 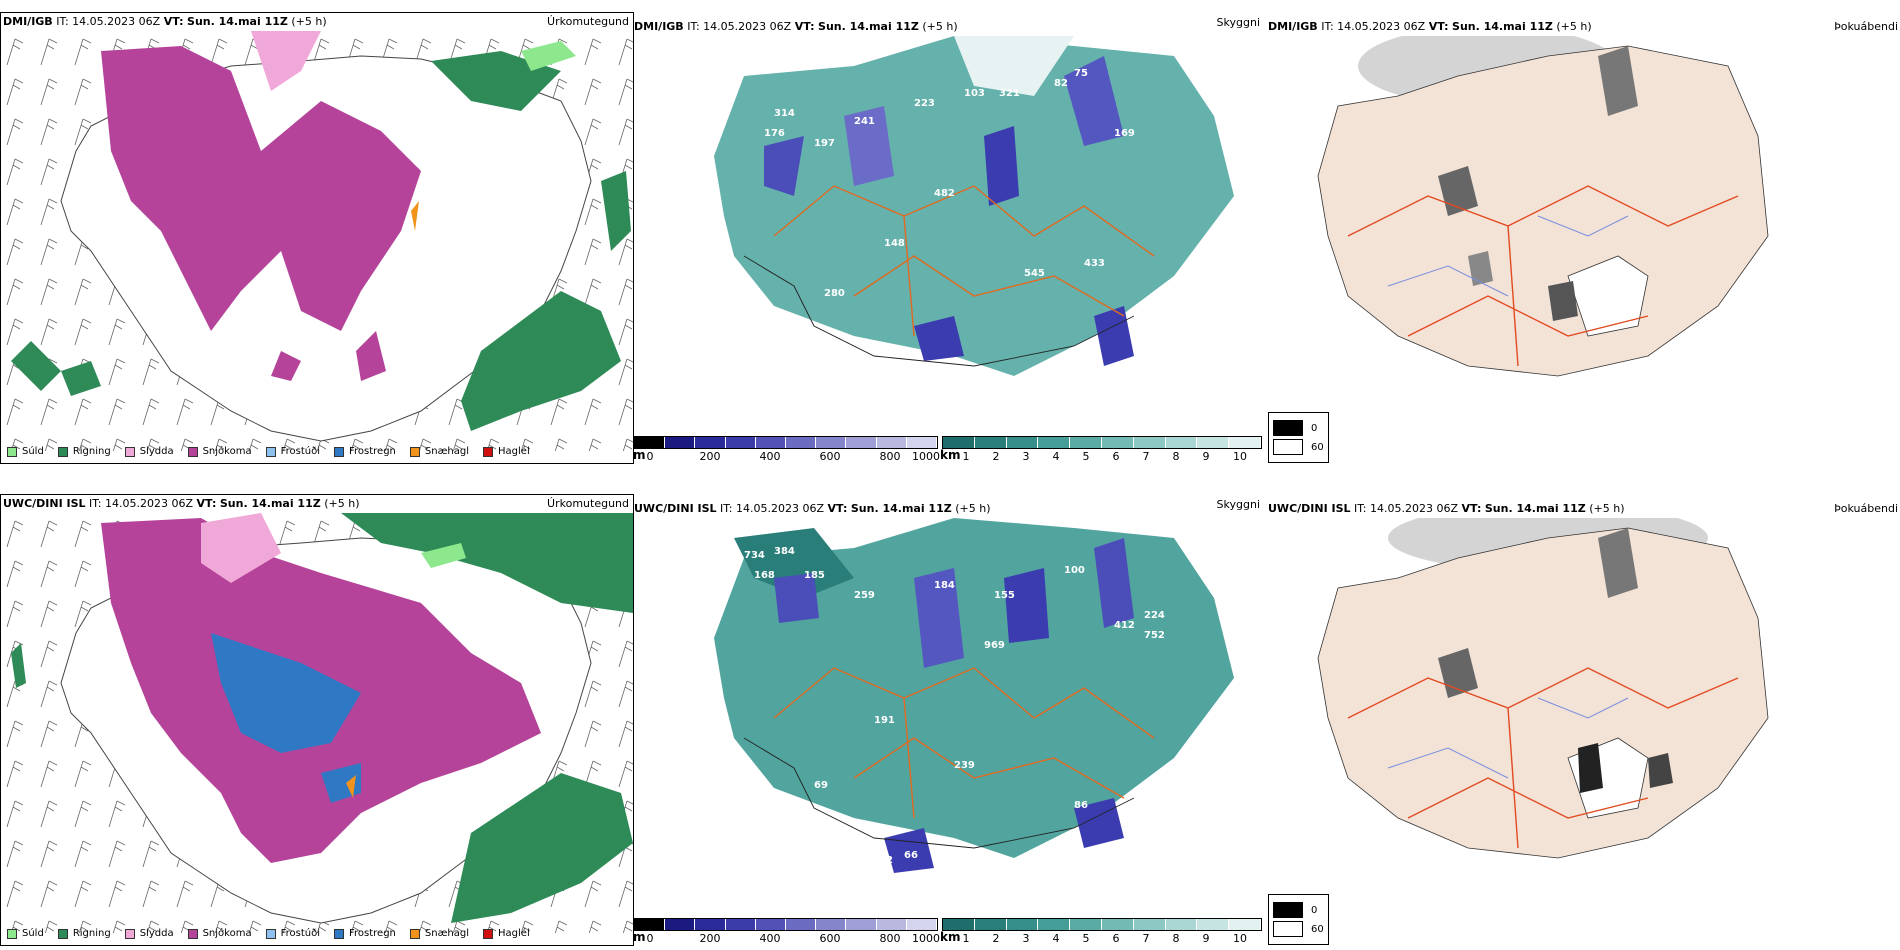 I want to click on svg-text: 224, so click(x=1154, y=615).